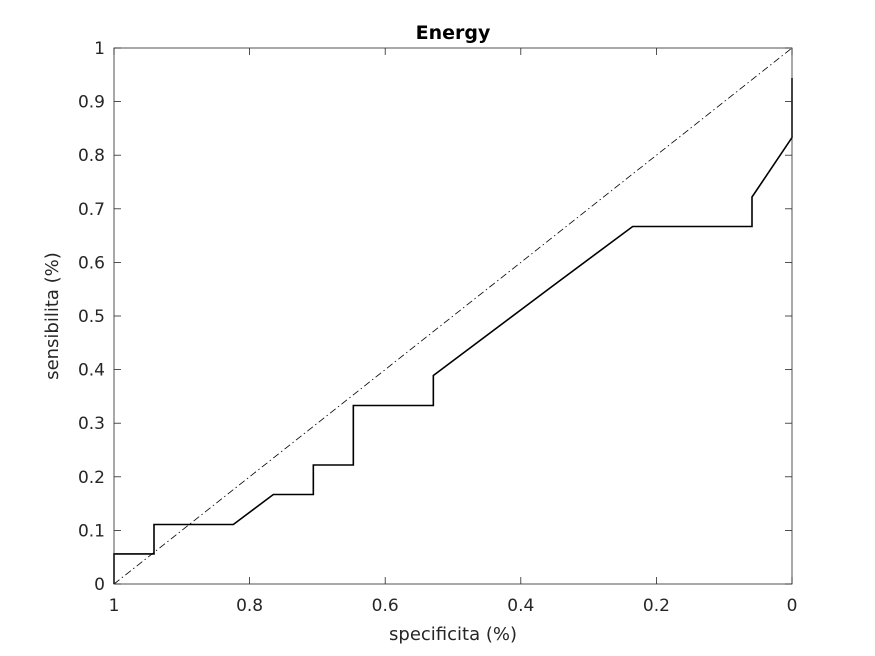  What do you see at coordinates (91, 156) in the screenshot?
I see `y-tick-label: 0.8` at bounding box center [91, 156].